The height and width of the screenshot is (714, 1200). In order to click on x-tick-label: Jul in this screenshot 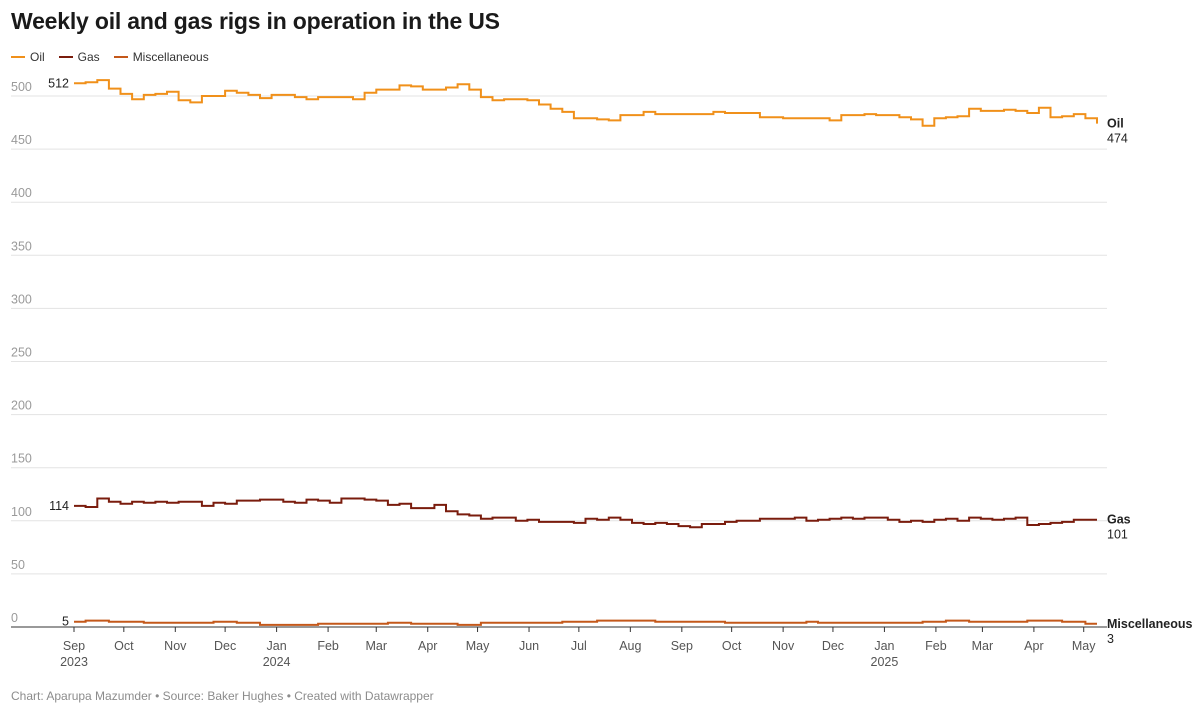, I will do `click(579, 646)`.